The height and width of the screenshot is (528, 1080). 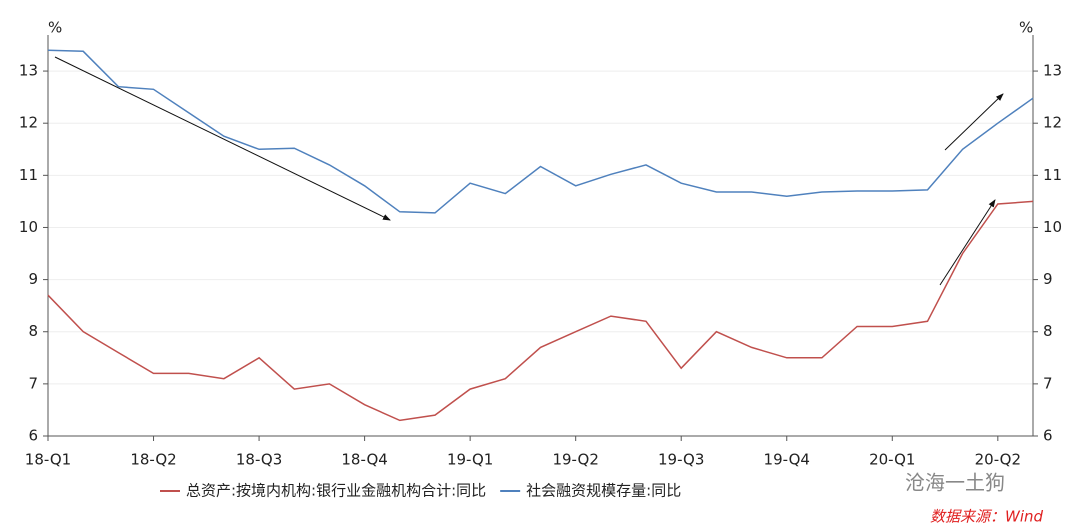 What do you see at coordinates (998, 460) in the screenshot?
I see `x-tick-label: 20-Q2` at bounding box center [998, 460].